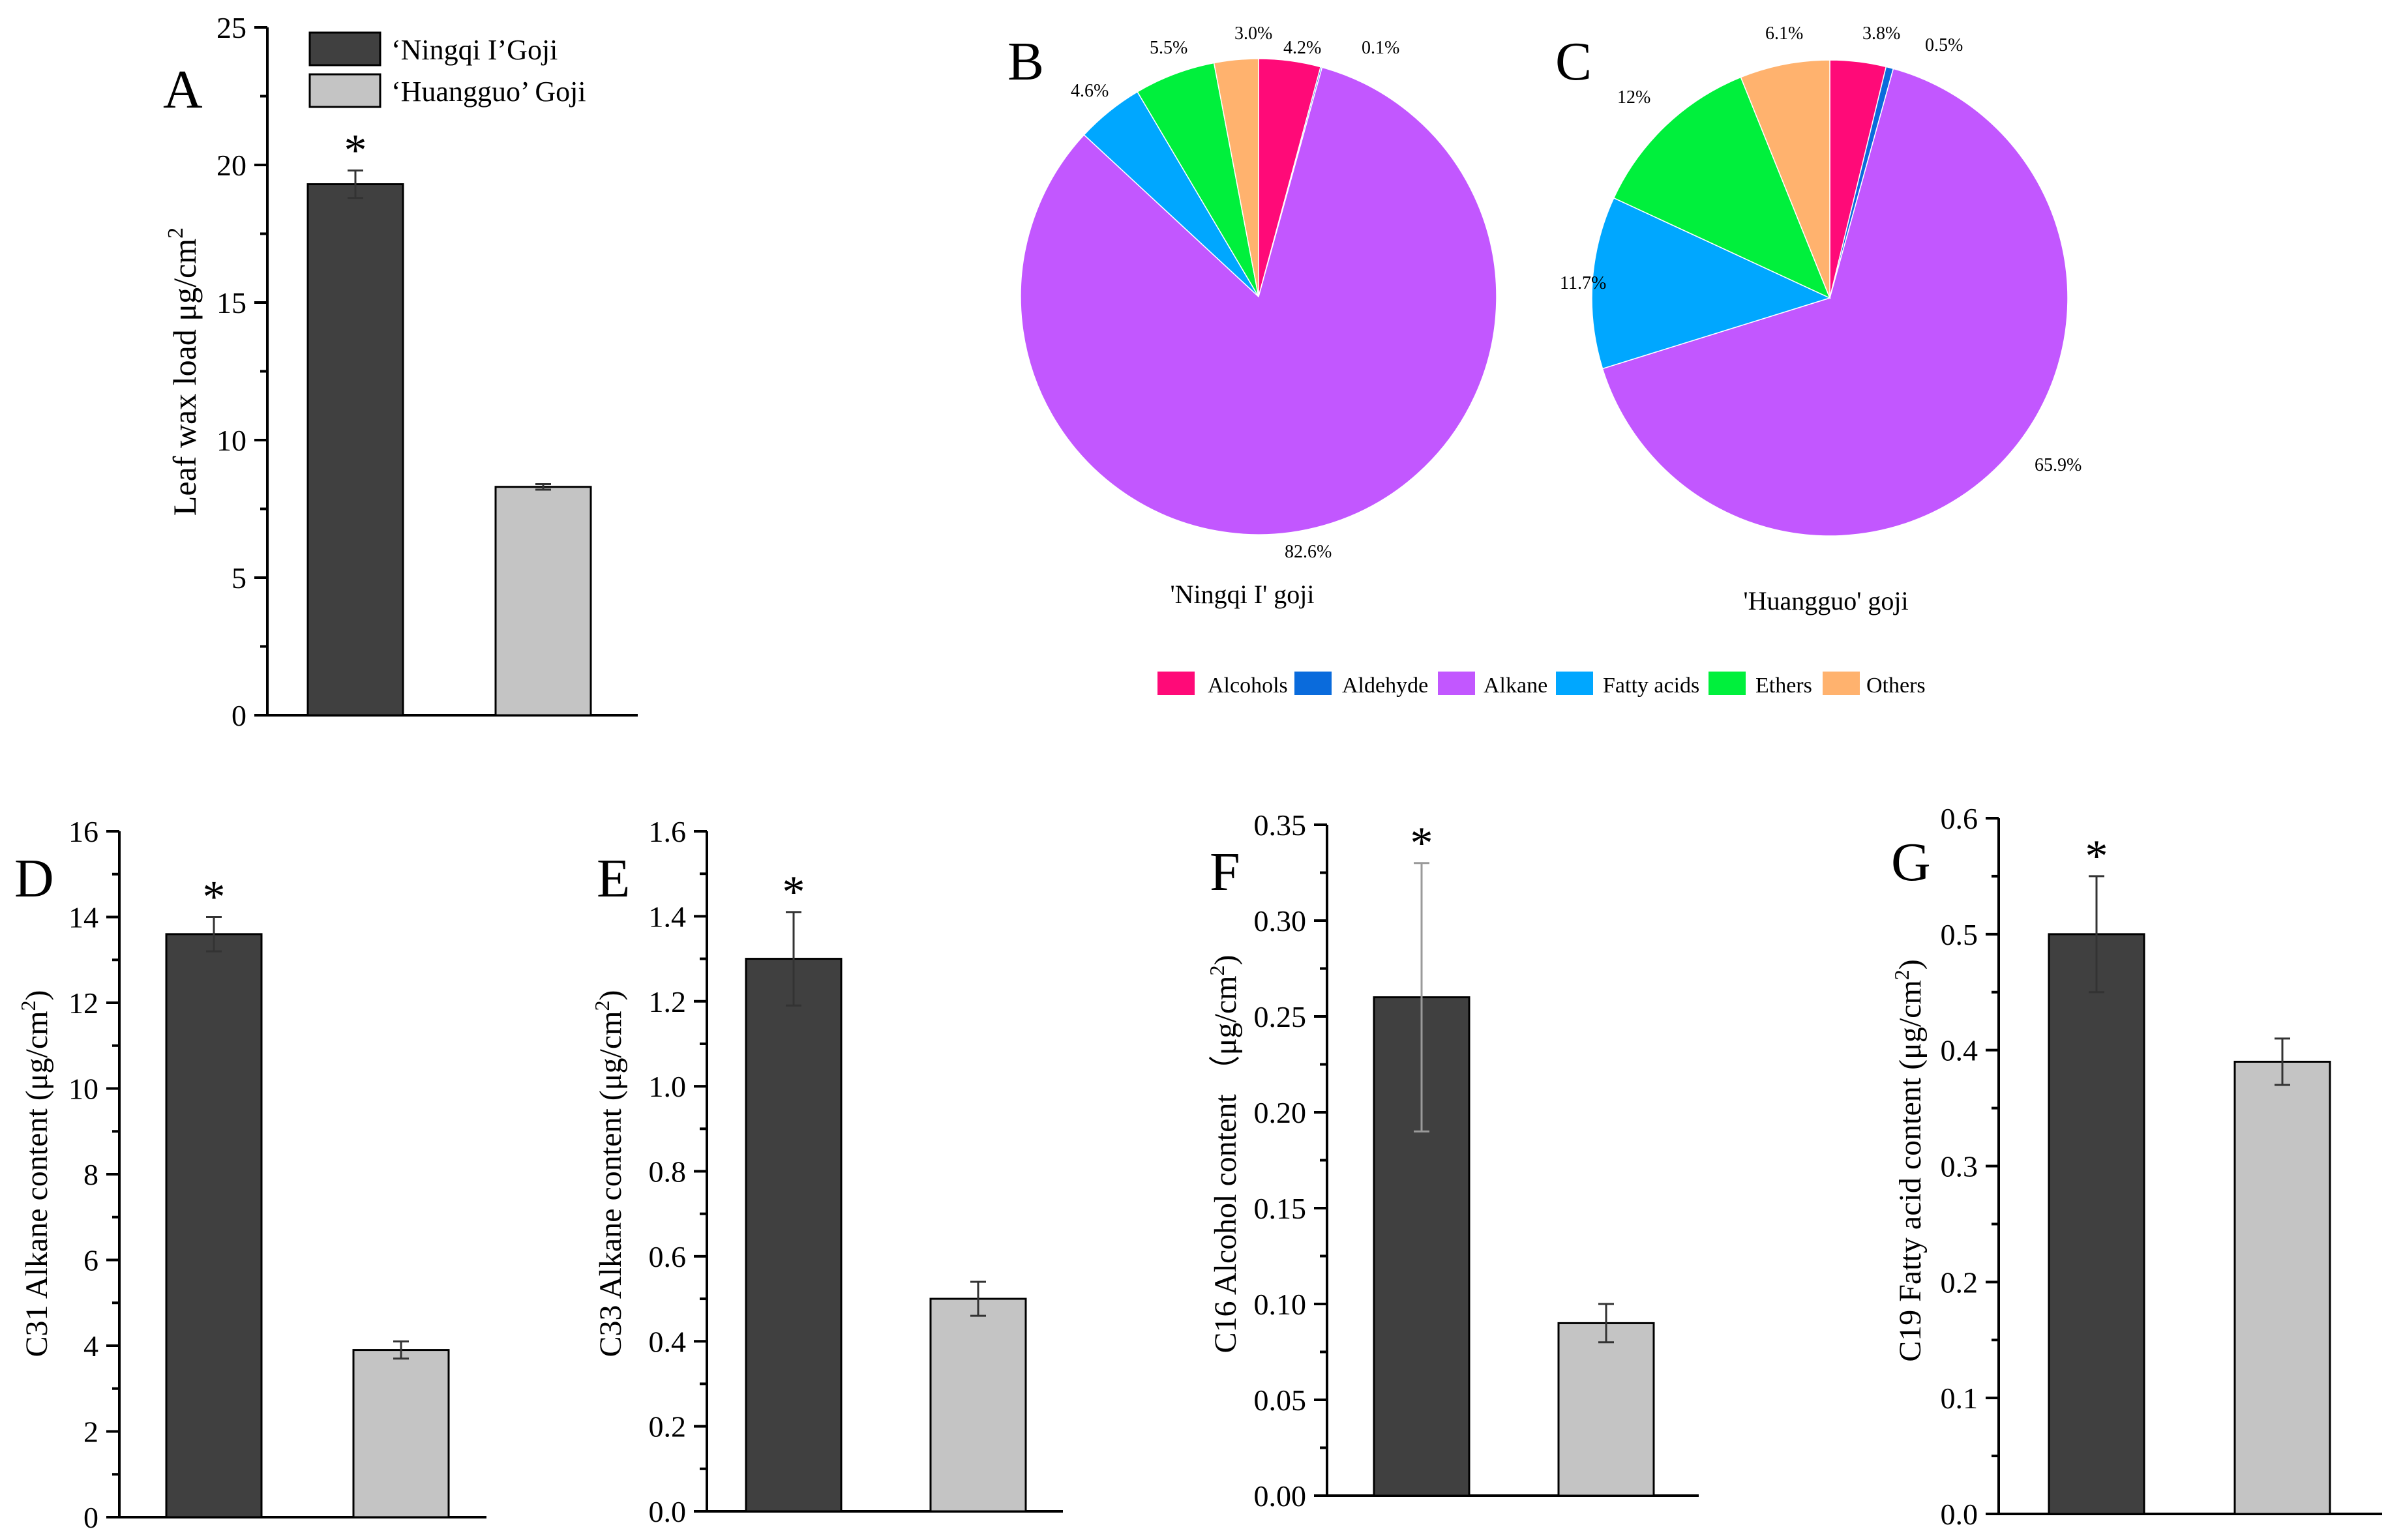 The width and height of the screenshot is (2388, 1540). Describe the element at coordinates (183, 89) in the screenshot. I see `panel-a-letter: A` at that location.